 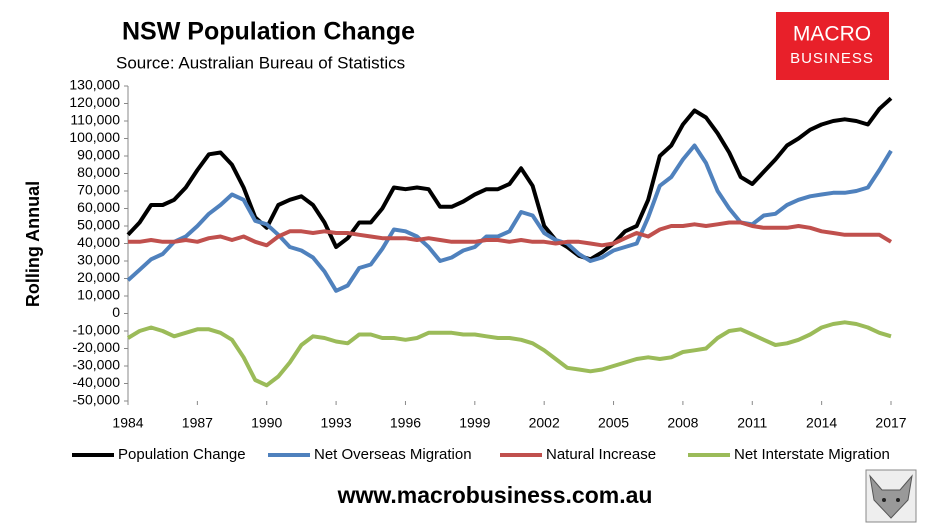 I want to click on y-tick-label: 100,000, so click(x=94, y=137).